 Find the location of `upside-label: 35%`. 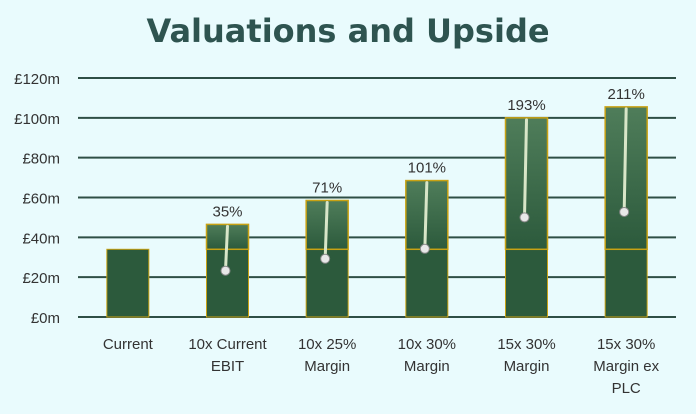

upside-label: 35% is located at coordinates (227, 211).